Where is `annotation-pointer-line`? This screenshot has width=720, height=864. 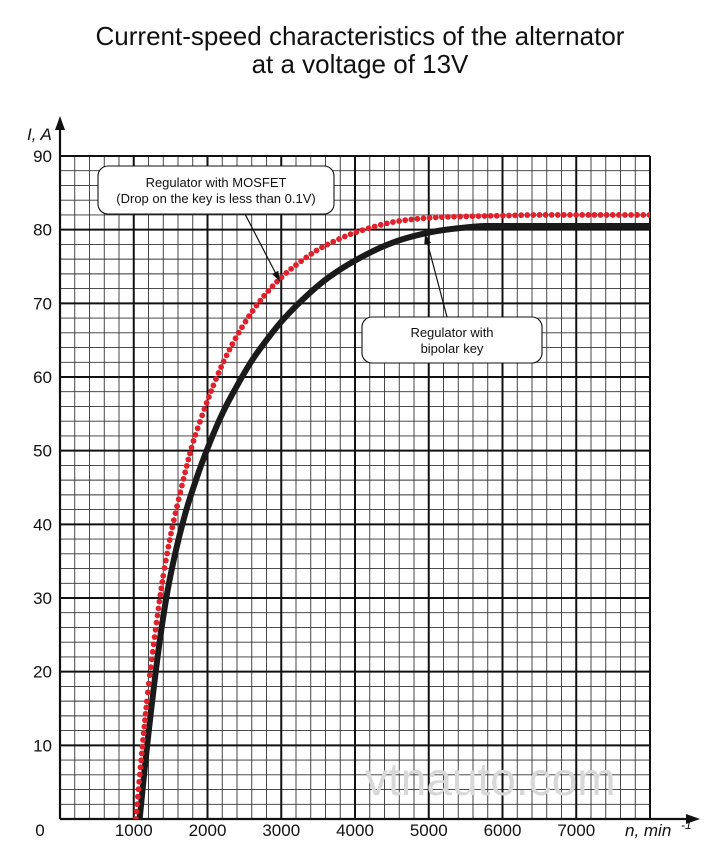
annotation-pointer-line is located at coordinates (436, 275).